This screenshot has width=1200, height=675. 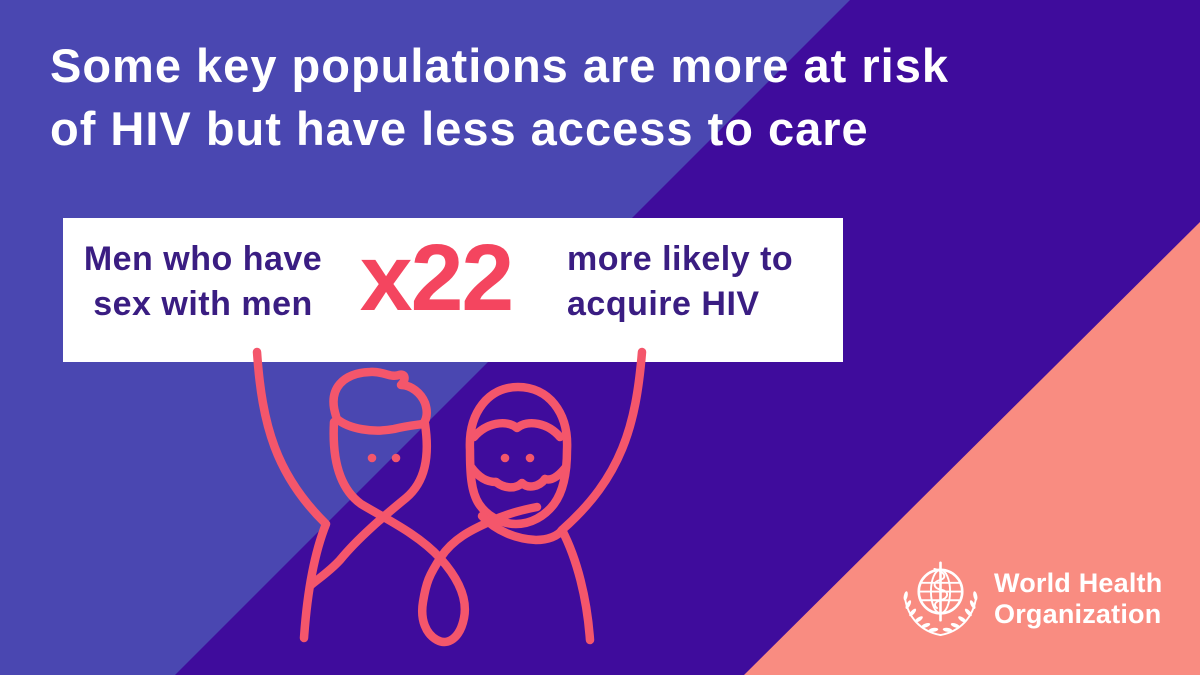 I want to click on population-line-1: Men who have, so click(x=203, y=259).